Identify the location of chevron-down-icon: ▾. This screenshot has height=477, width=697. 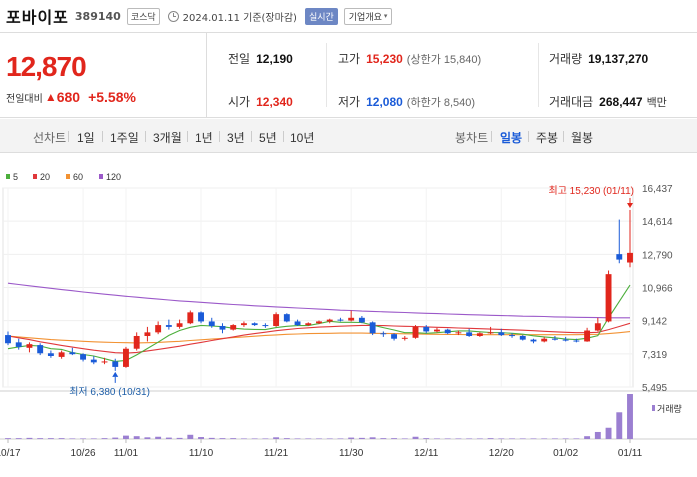
(385, 16).